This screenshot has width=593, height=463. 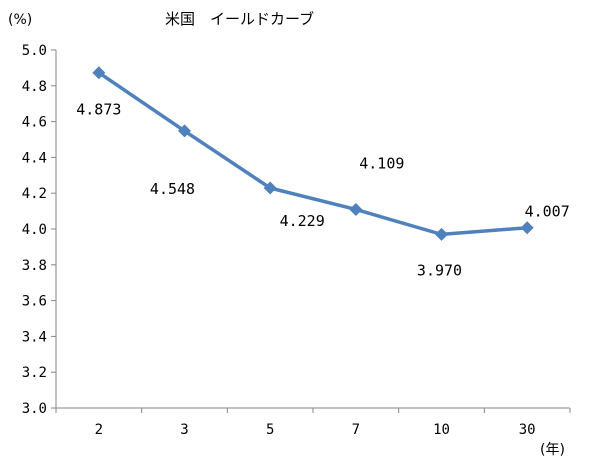 I want to click on y-tick-label: 4.6, so click(x=34, y=123).